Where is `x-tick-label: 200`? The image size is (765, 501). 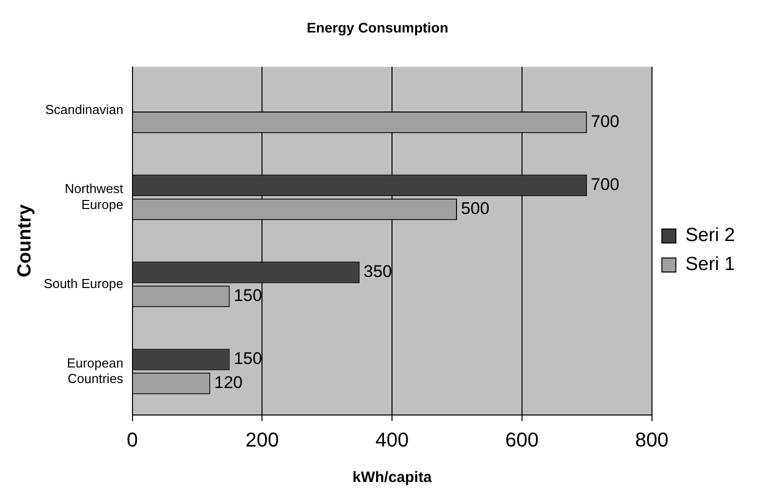
x-tick-label: 200 is located at coordinates (262, 441).